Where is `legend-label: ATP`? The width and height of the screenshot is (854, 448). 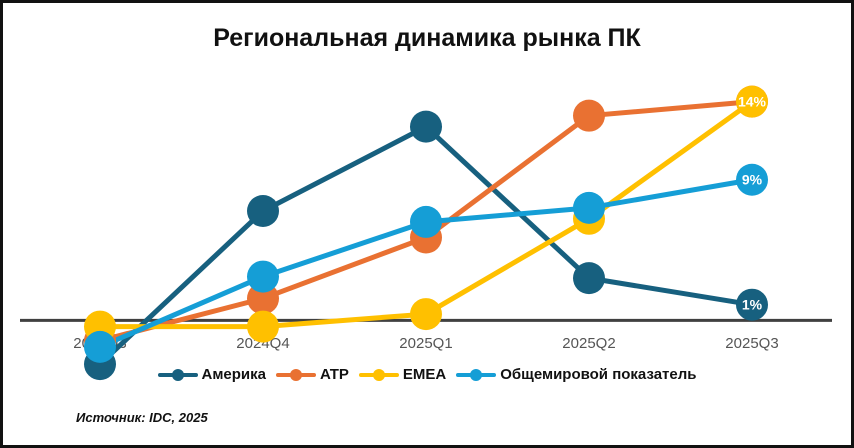
legend-label: ATP is located at coordinates (334, 374).